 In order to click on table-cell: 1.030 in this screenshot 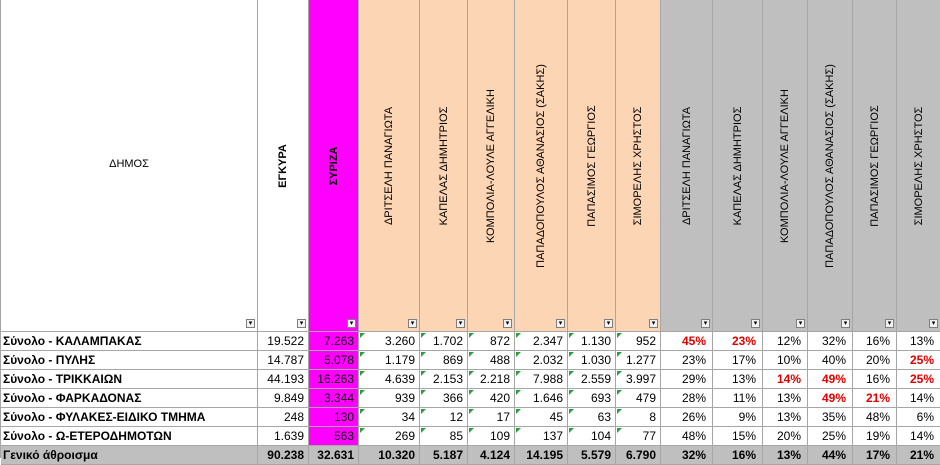, I will do `click(592, 360)`.